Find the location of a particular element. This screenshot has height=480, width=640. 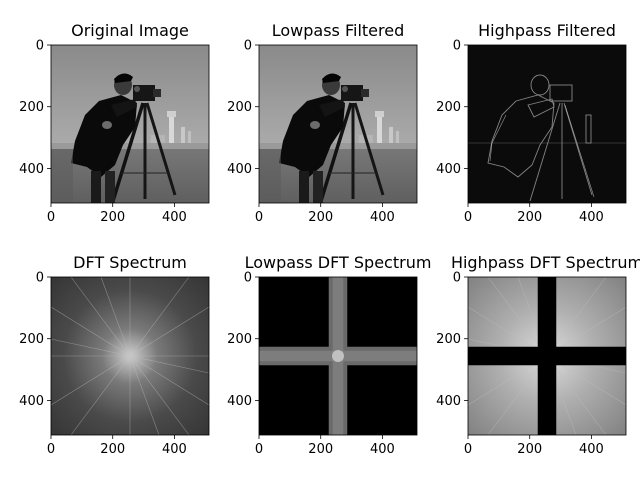

subplot-2: Lowpass Filtered 0 200 400 0 200 400 is located at coordinates (323, 123).